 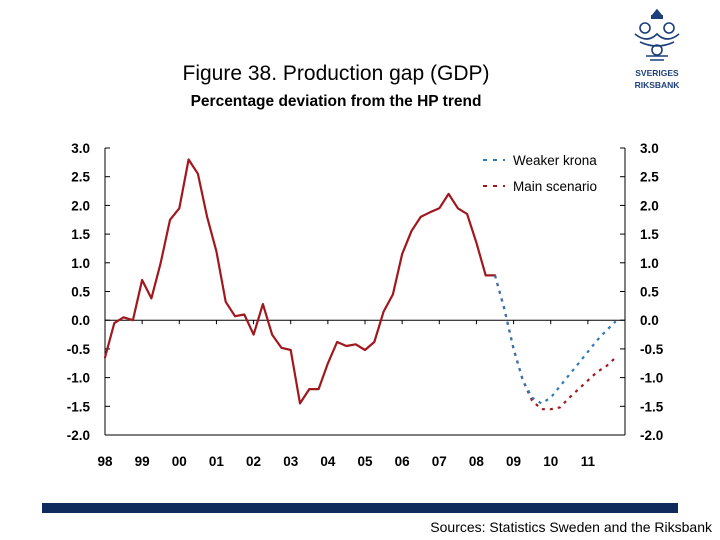 What do you see at coordinates (649, 177) in the screenshot?
I see `y-tick-label-right: 2.5` at bounding box center [649, 177].